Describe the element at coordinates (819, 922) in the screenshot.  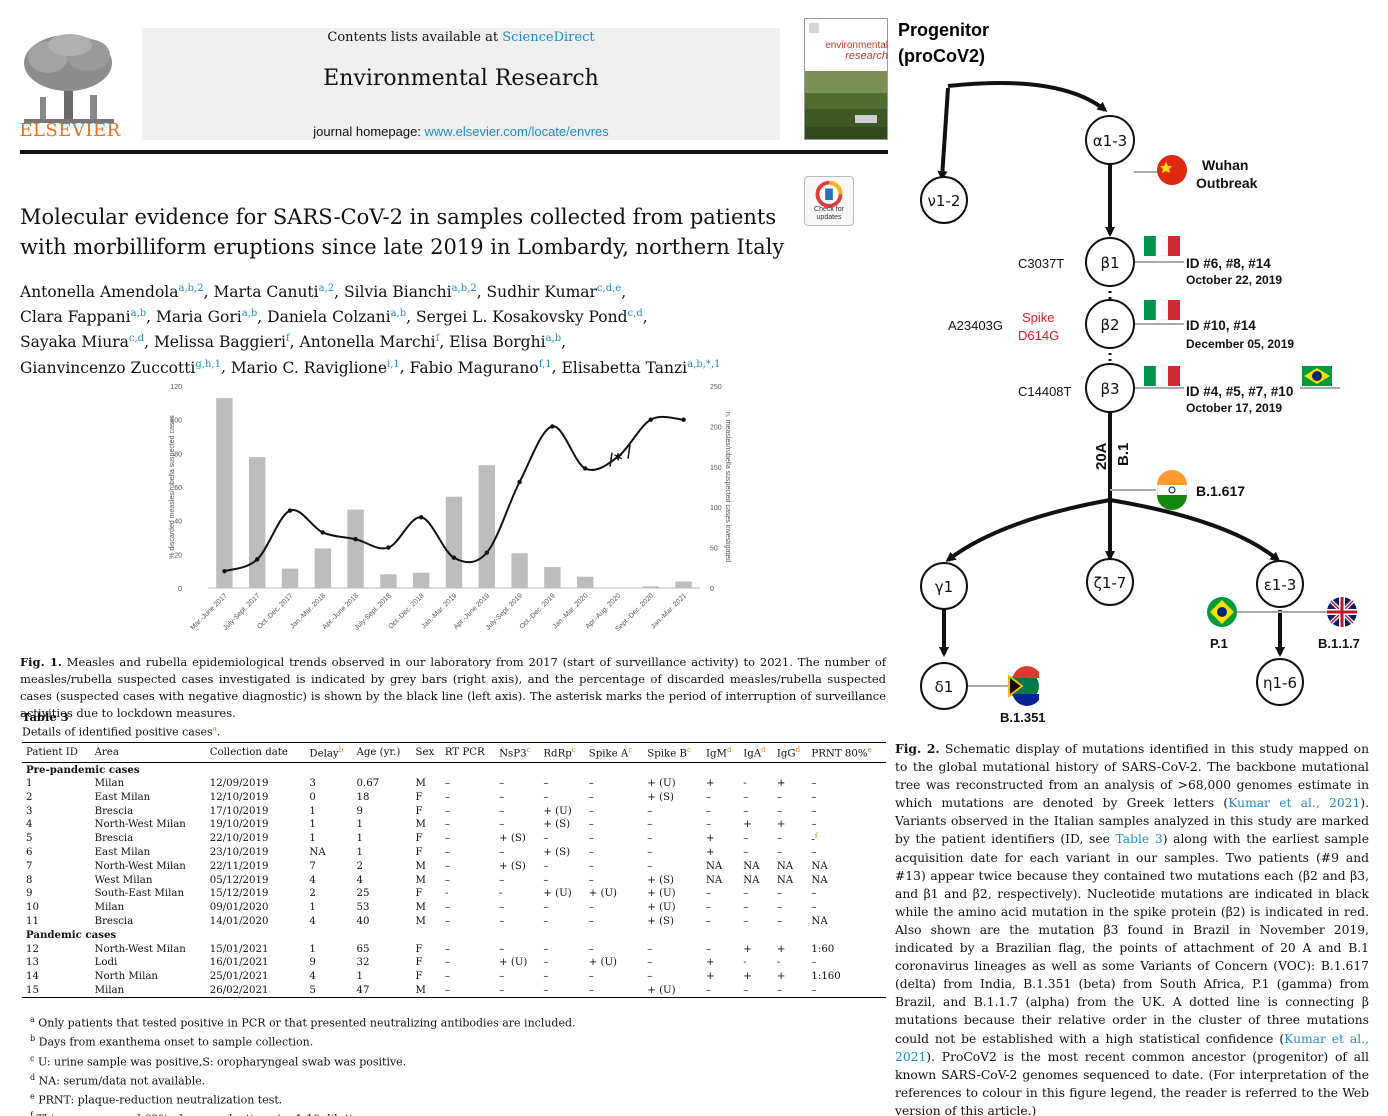
I see `table-cell: NA` at that location.